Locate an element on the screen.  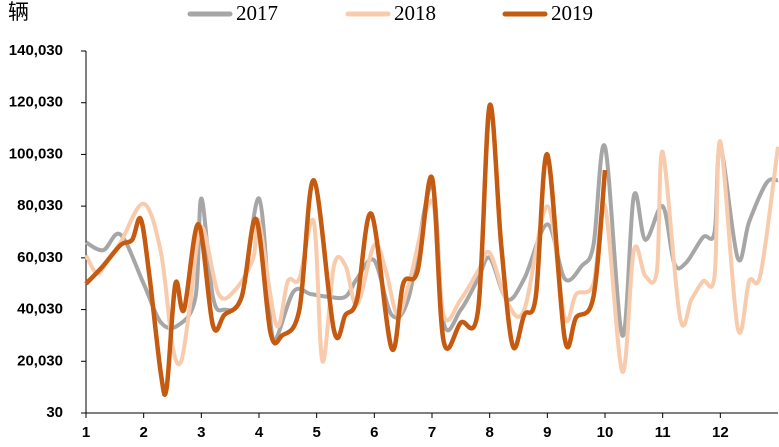
x-tick-label: 1 is located at coordinates (86, 432).